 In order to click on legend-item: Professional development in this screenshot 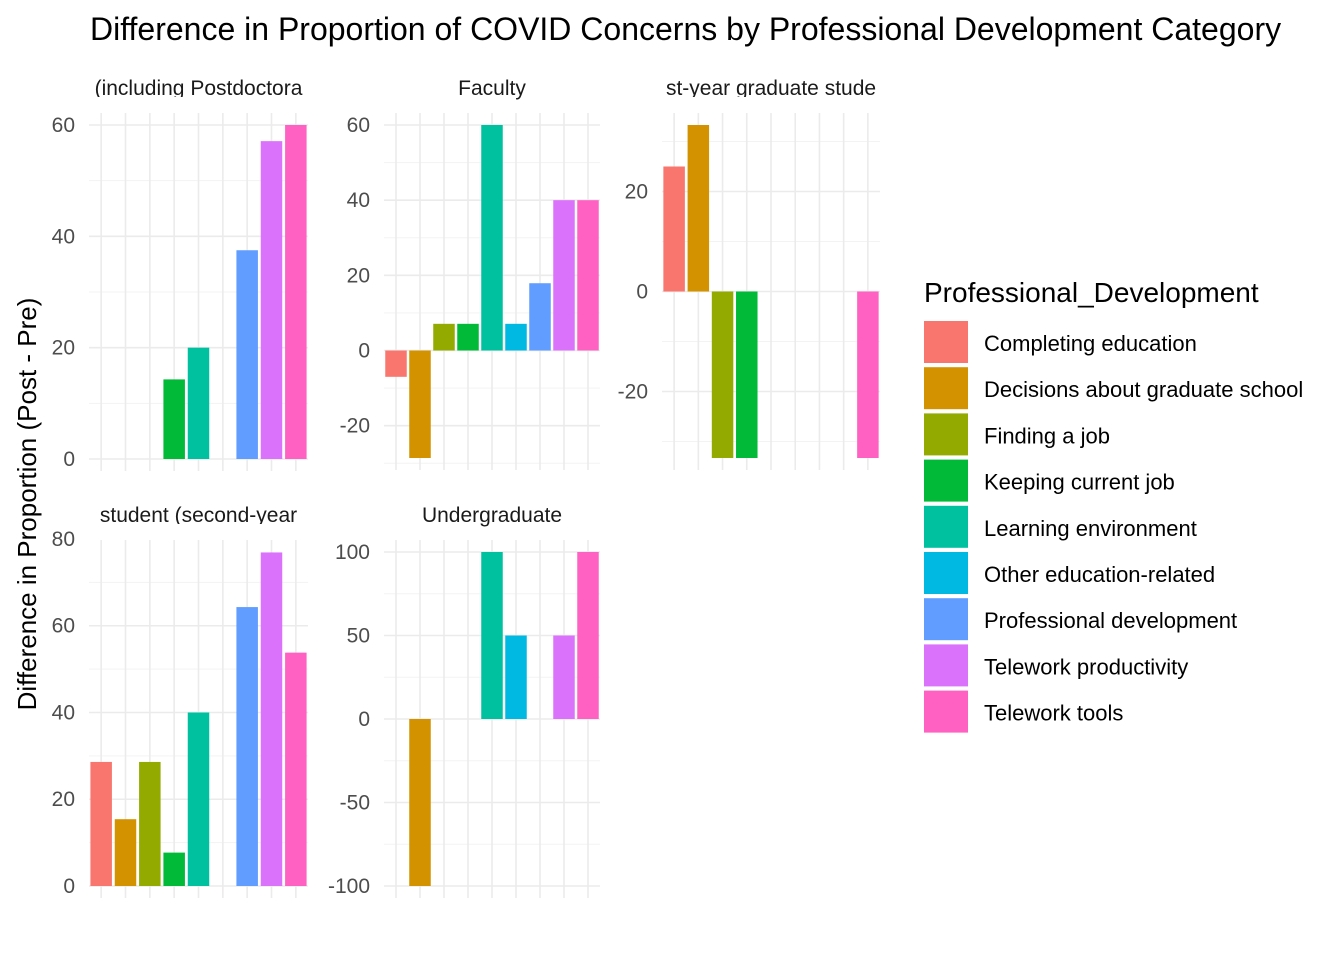, I will do `click(1080, 619)`.